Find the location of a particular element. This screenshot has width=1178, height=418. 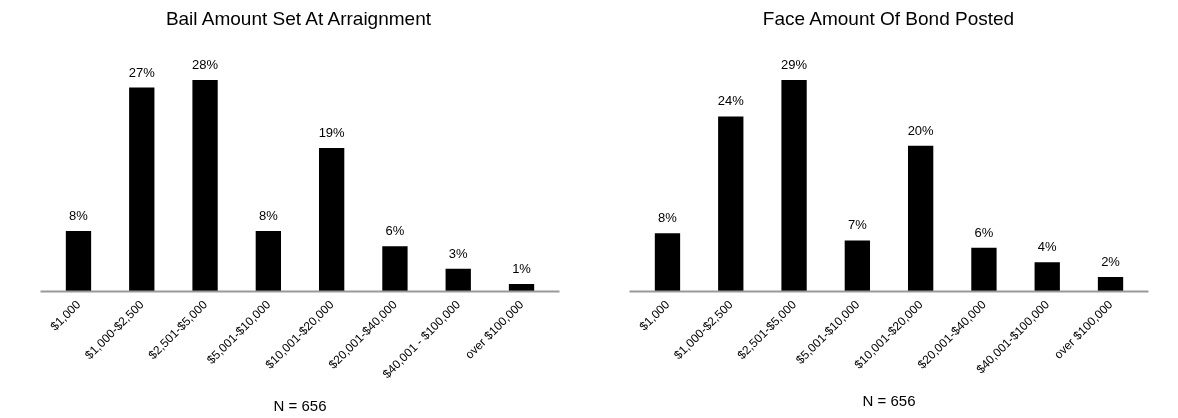

data-label: 19% is located at coordinates (332, 132).